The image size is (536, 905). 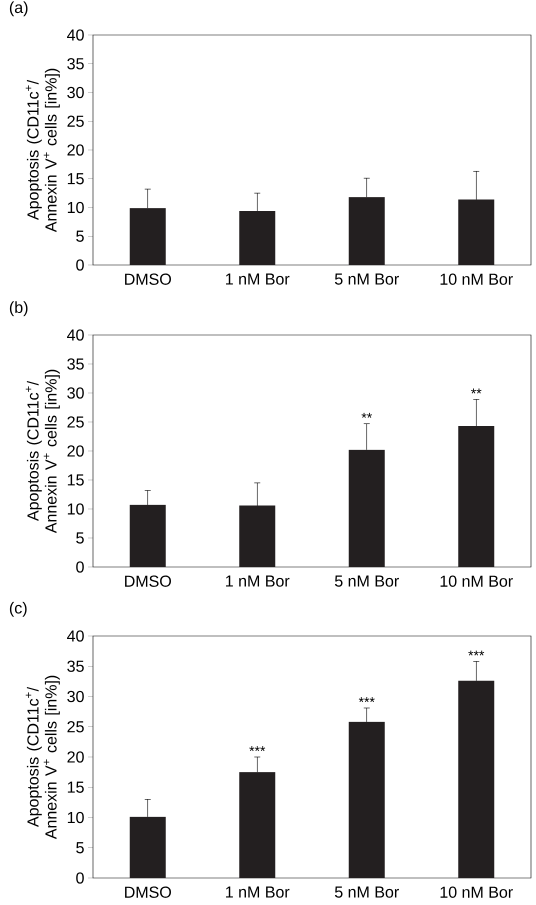 What do you see at coordinates (19, 8) in the screenshot?
I see `chart-title: (a)` at bounding box center [19, 8].